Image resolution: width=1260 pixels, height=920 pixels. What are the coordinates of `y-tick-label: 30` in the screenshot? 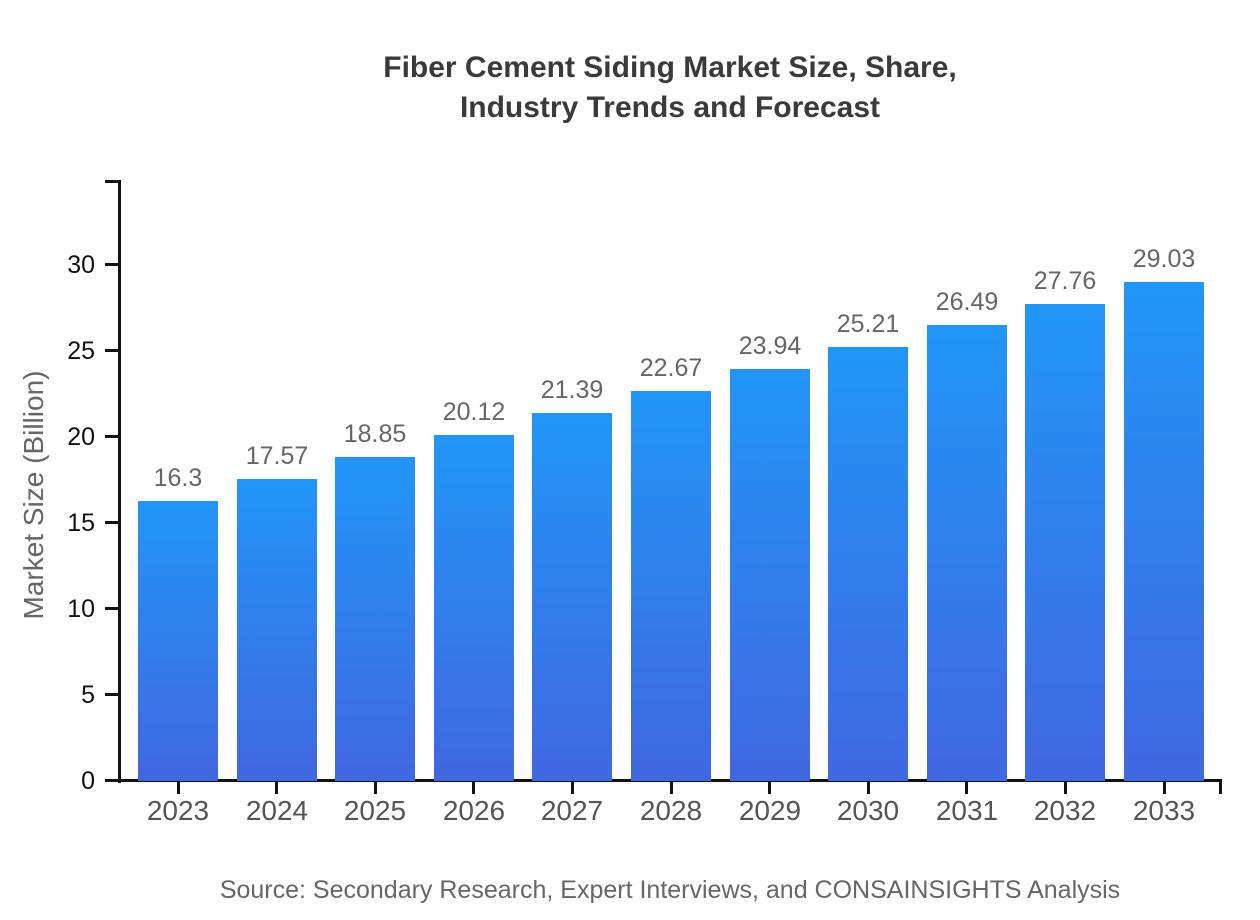 It's located at (81, 265).